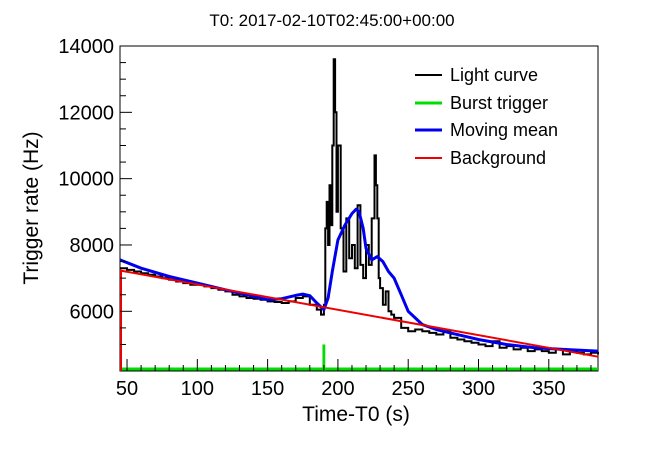  Describe the element at coordinates (408, 389) in the screenshot. I see `x-tick-label: 250` at that location.